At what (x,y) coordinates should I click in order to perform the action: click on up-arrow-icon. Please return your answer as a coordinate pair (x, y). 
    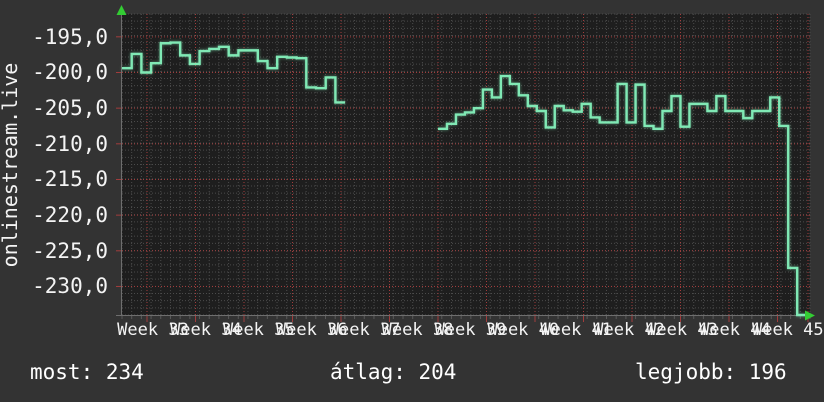
    Looking at the image, I should click on (121, 10).